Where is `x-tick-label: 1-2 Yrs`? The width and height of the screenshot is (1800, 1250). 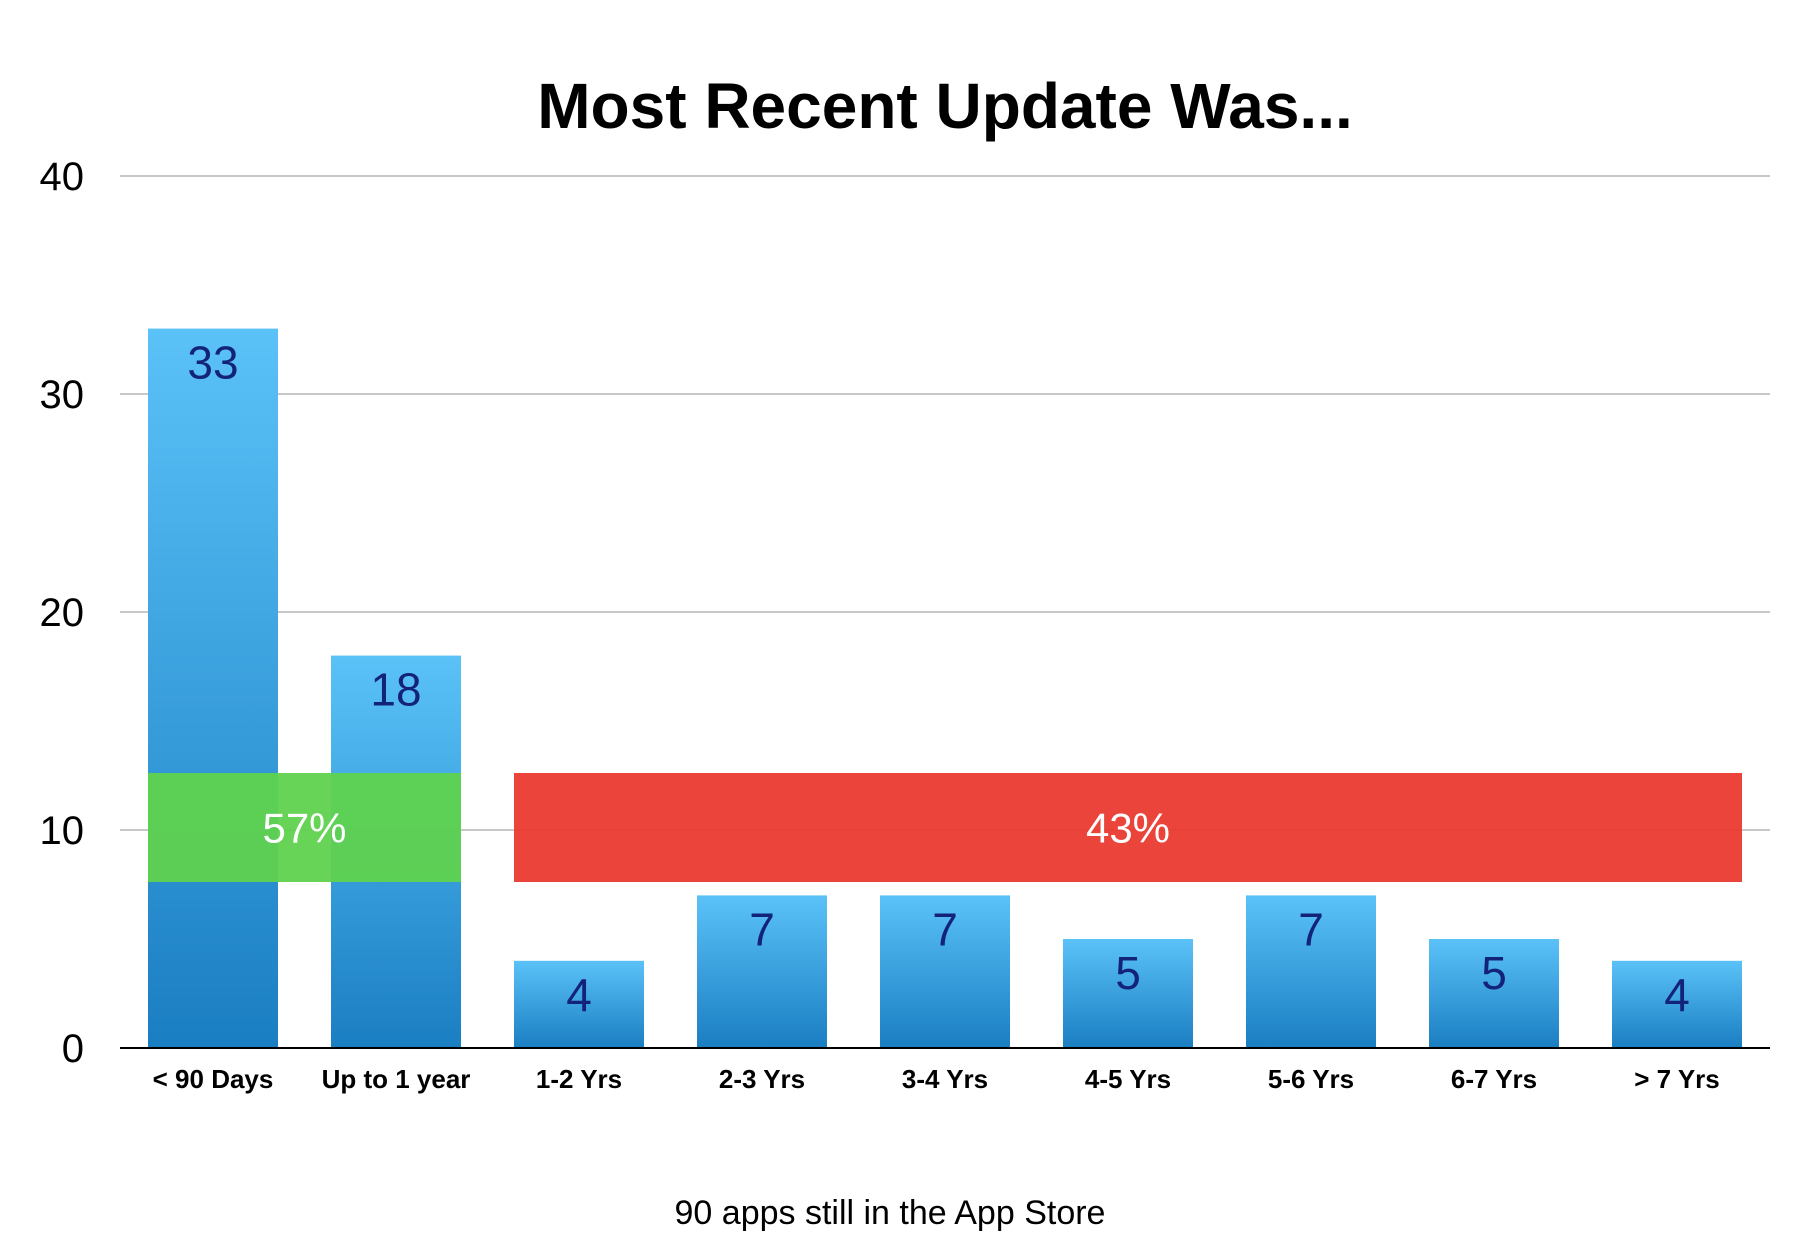 x-tick-label: 1-2 Yrs is located at coordinates (579, 1079).